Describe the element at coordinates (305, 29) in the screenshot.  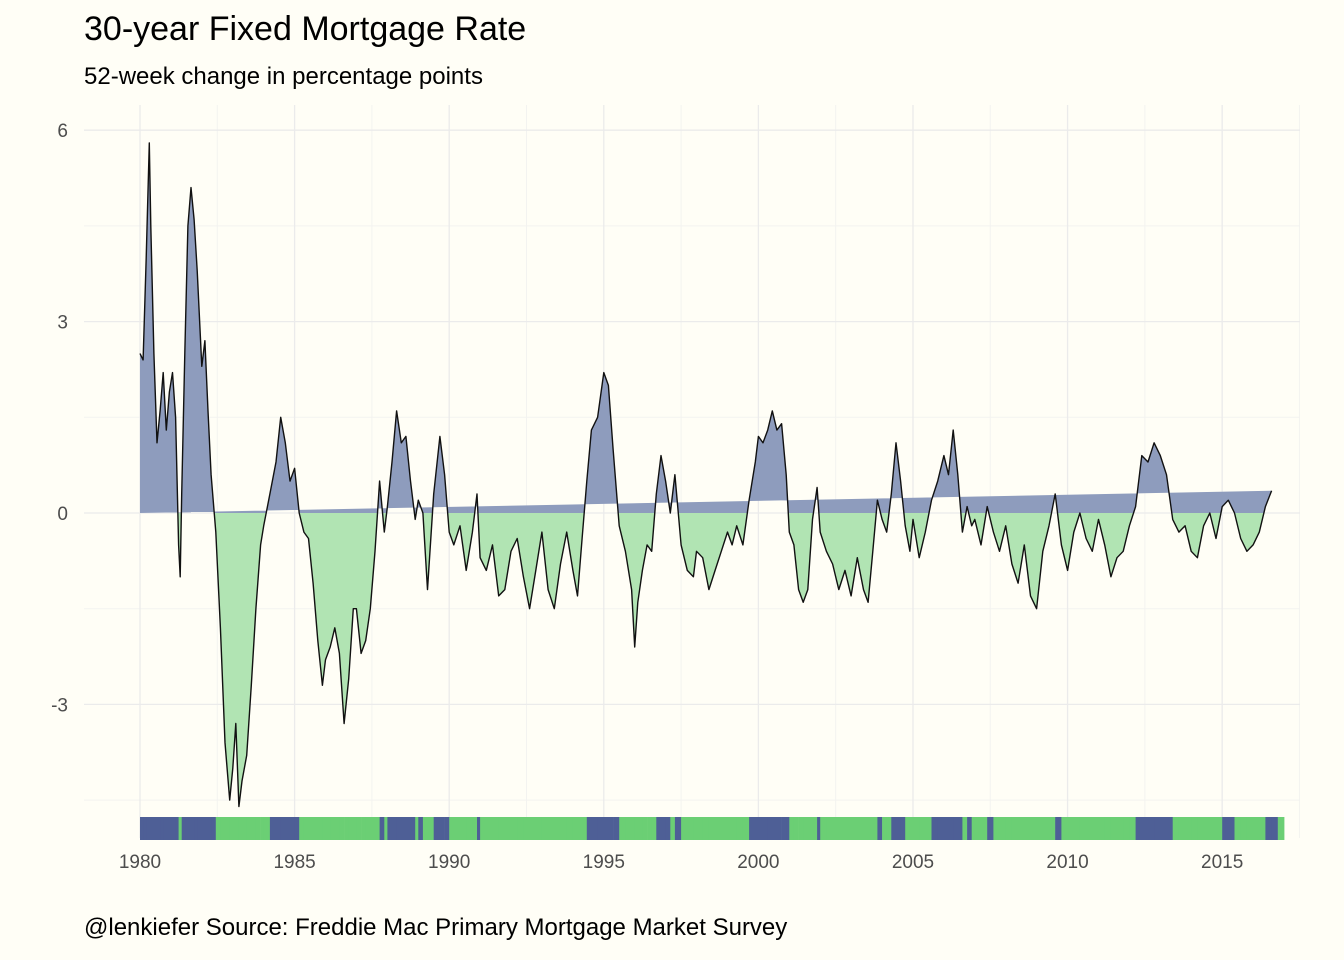
I see `chart-title: 30-year Fixed Mortgage Rate` at that location.